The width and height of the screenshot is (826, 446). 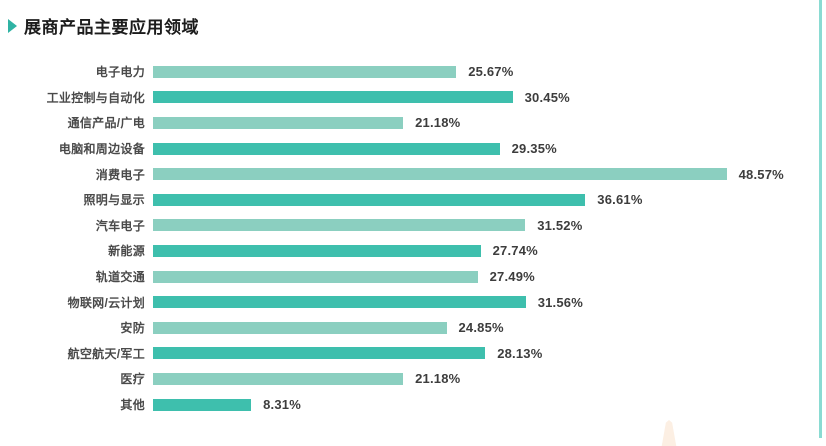 What do you see at coordinates (515, 251) in the screenshot?
I see `value-label: 27.74%` at bounding box center [515, 251].